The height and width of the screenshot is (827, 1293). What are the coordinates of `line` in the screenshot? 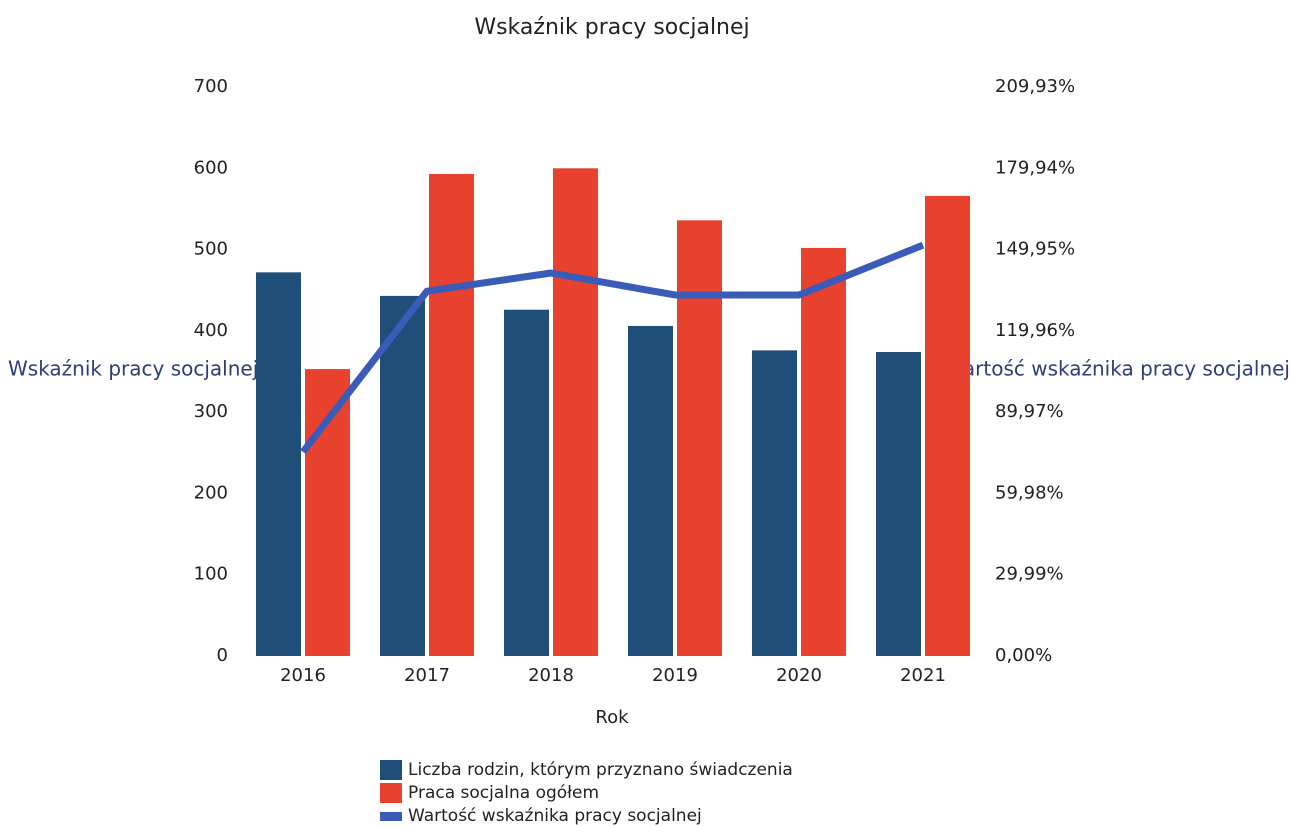 It's located at (612, 348).